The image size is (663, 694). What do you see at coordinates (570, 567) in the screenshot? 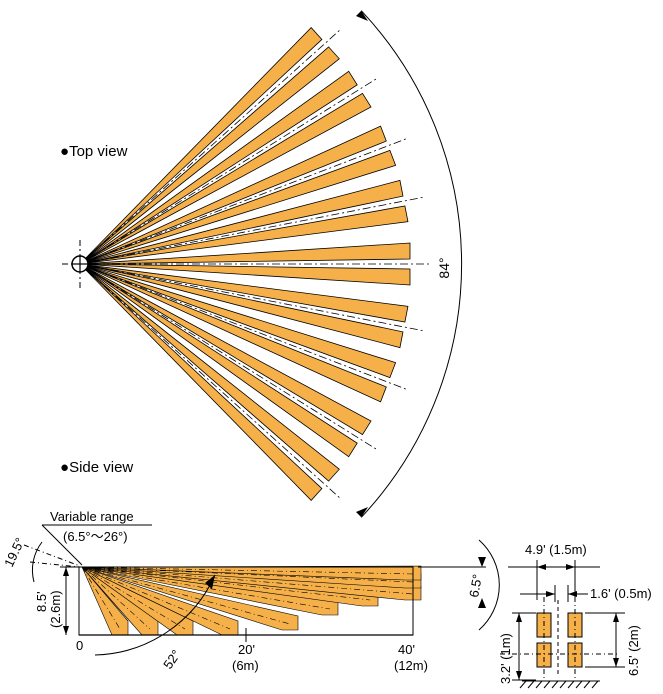
I see `span-arrowhead-right` at bounding box center [570, 567].